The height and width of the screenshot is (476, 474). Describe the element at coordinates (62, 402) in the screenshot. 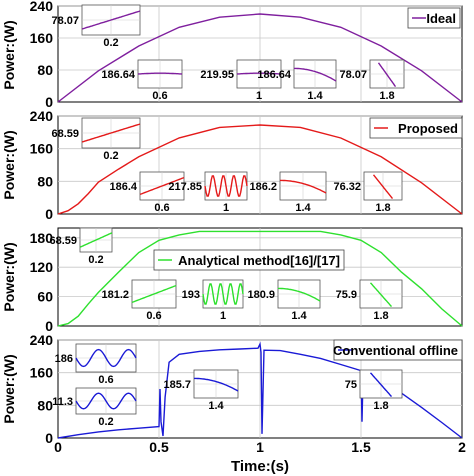

I see `inset-value-label: 11.3` at that location.